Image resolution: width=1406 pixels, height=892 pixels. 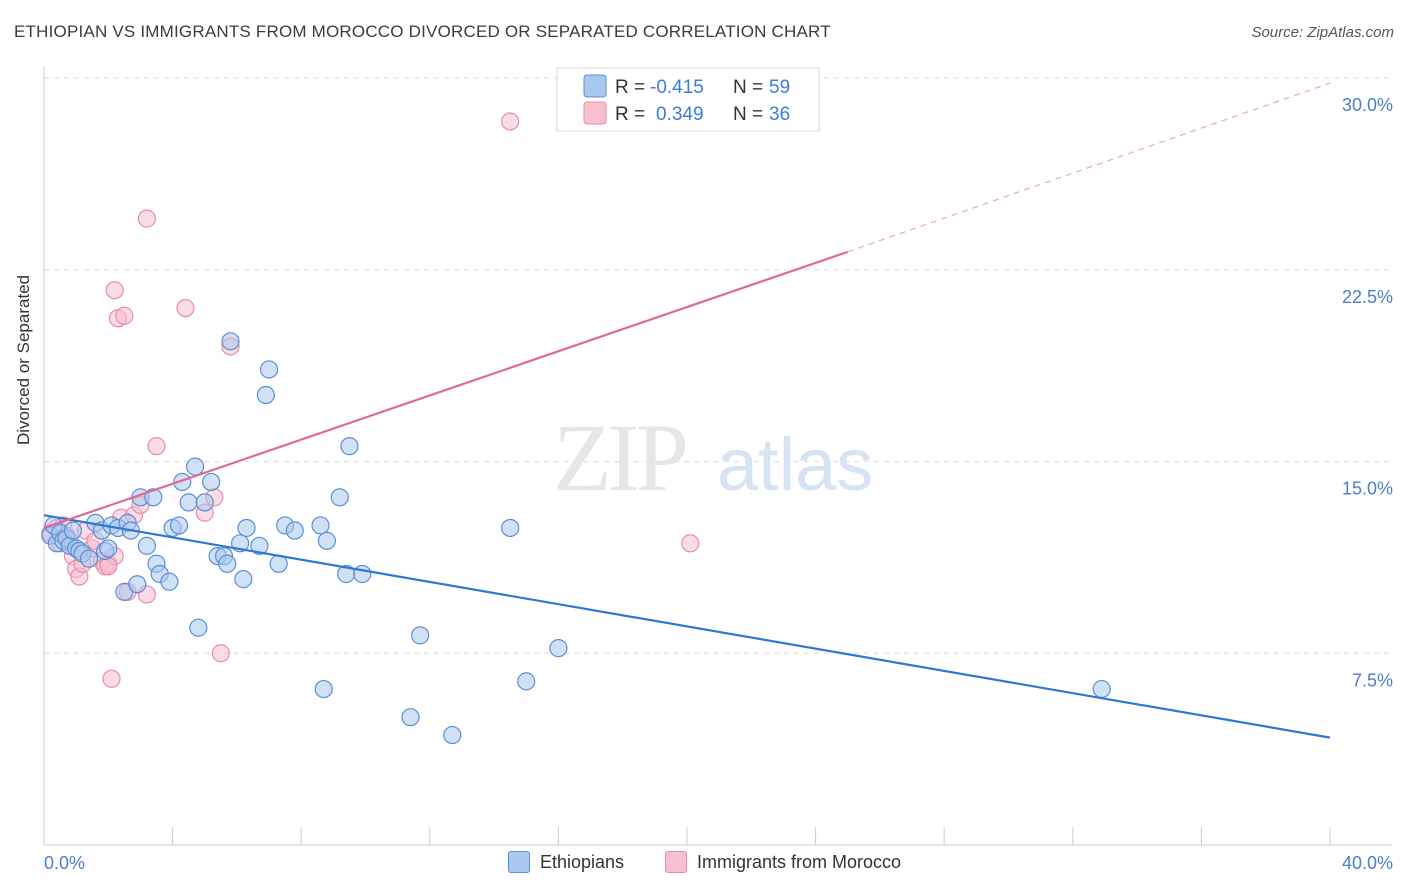 I want to click on legend-item-ethiopians: Ethiopians, so click(x=566, y=862).